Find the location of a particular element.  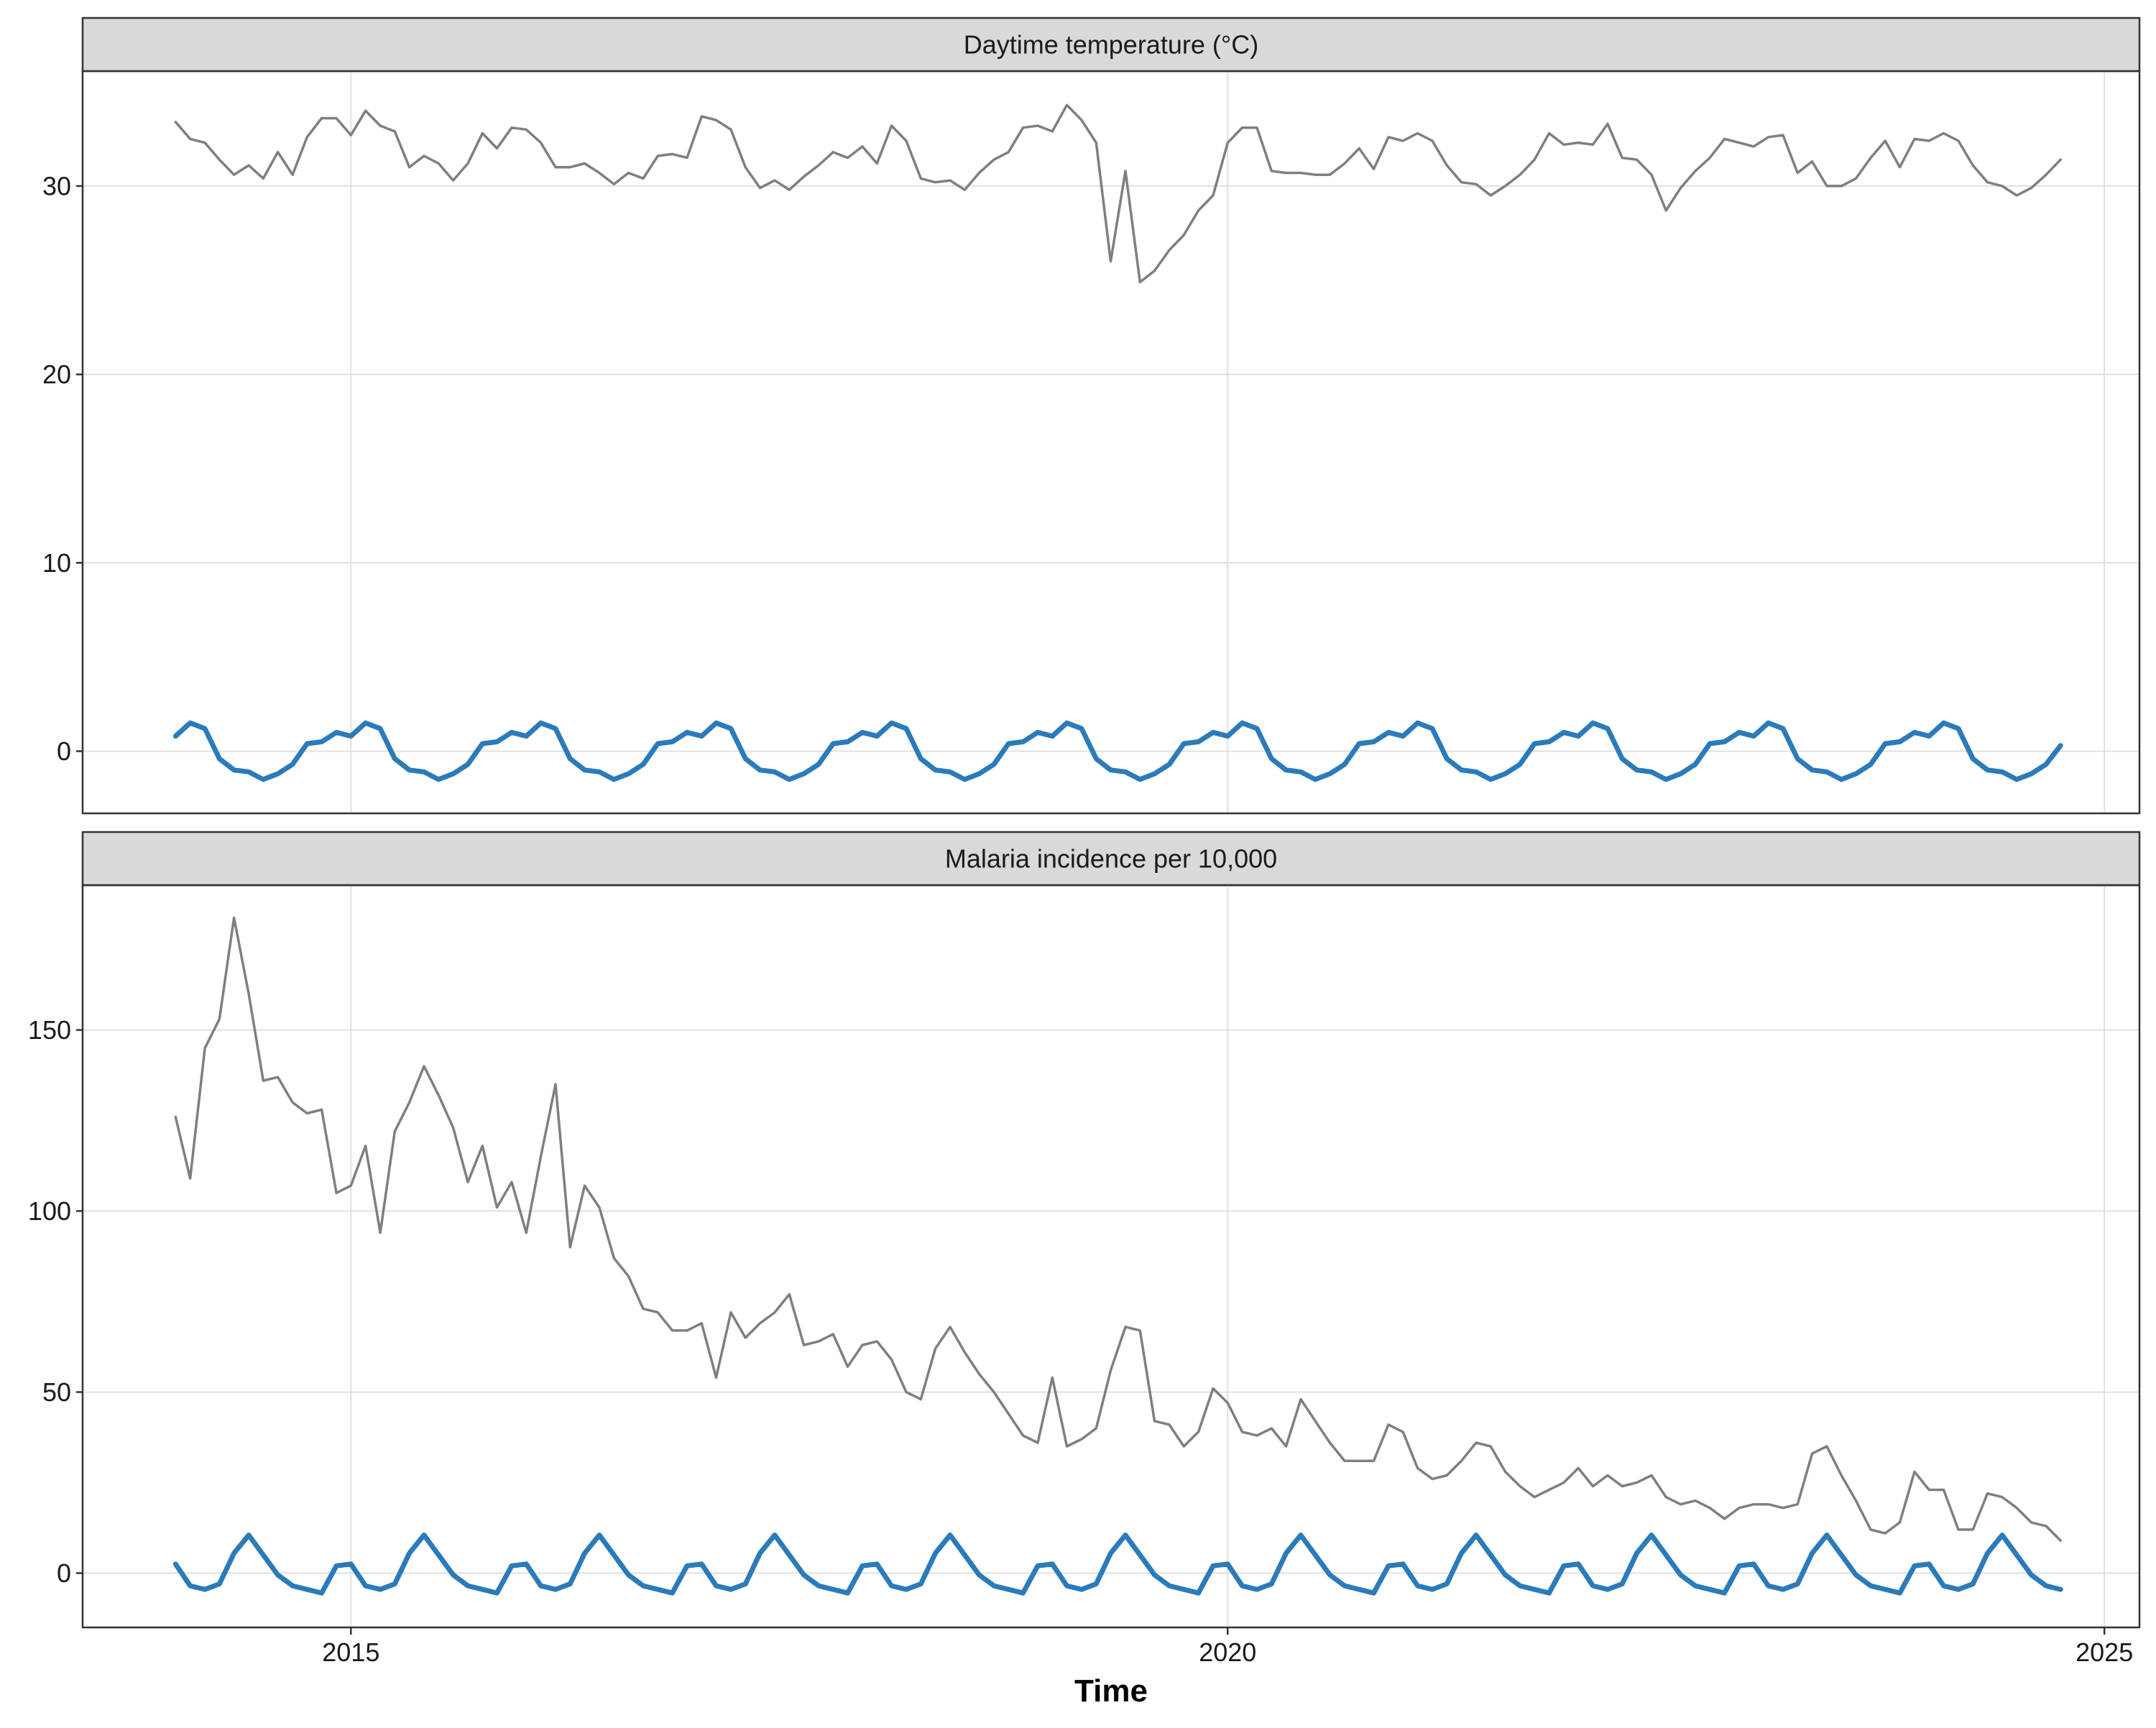

x-tick-label: 2025 is located at coordinates (2104, 1652).